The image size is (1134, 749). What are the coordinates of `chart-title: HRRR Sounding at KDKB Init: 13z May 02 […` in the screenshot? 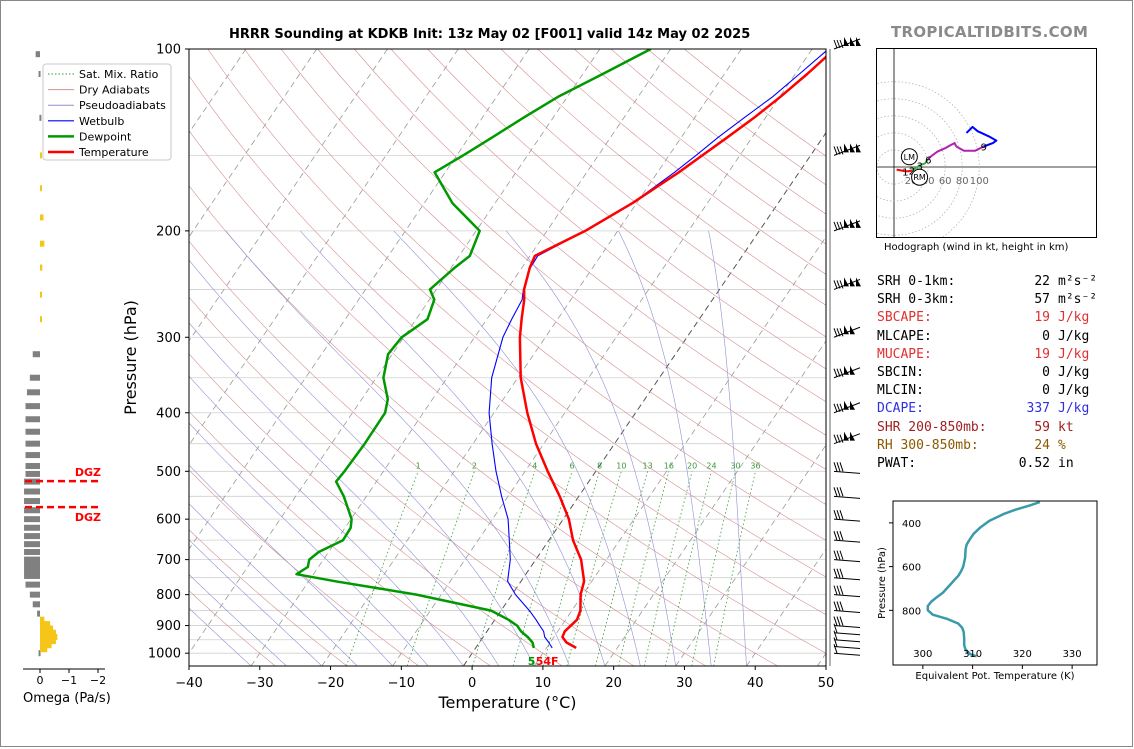 It's located at (490, 34).